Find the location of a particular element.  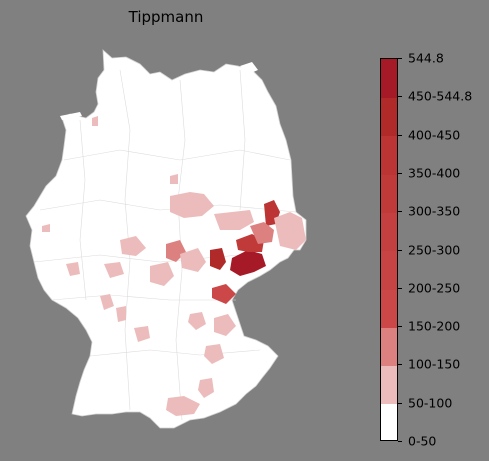

district-west-a is located at coordinates (114, 270).